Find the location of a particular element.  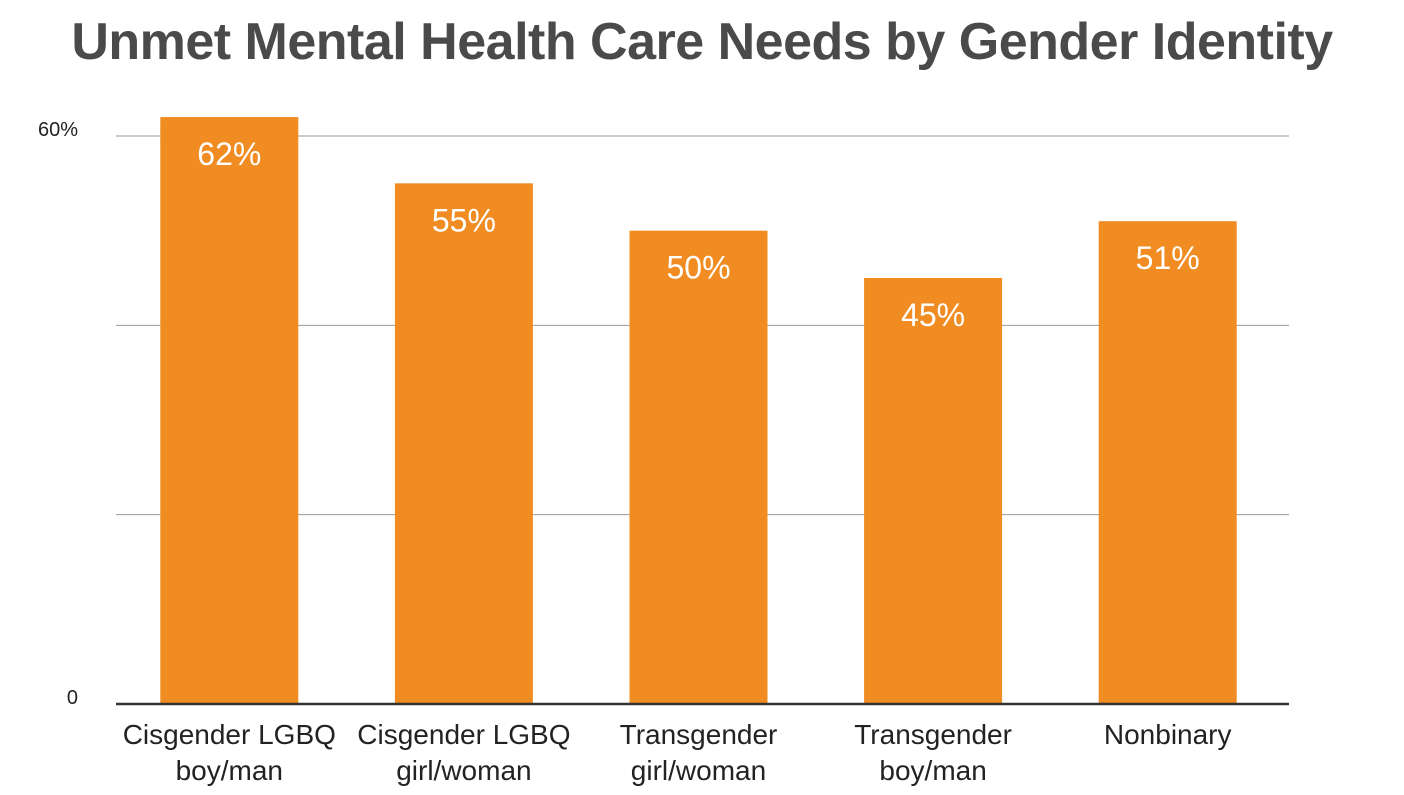

category-label: Transgender boy/man is located at coordinates (933, 752).